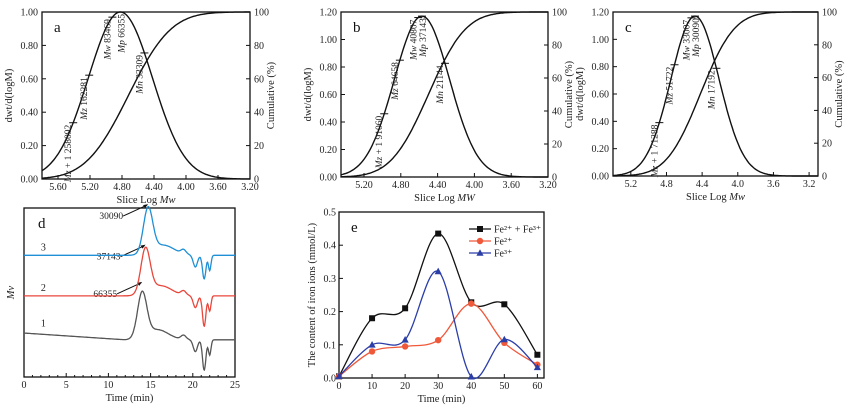  What do you see at coordinates (330, 312) in the screenshot?
I see `y-tick-label: 0.2` at bounding box center [330, 312].